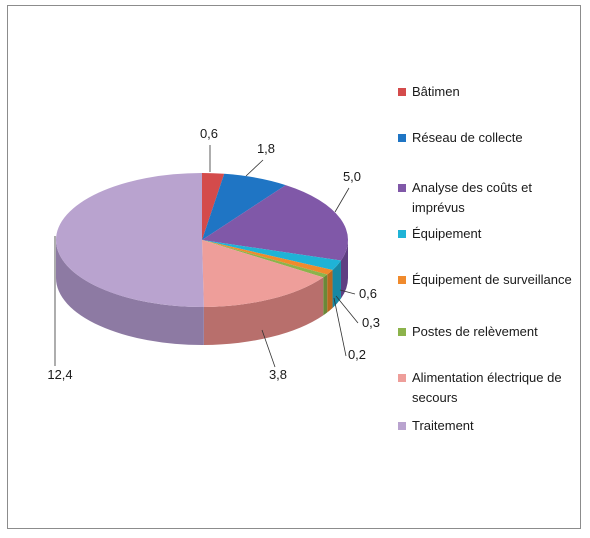 The width and height of the screenshot is (590, 538). Describe the element at coordinates (489, 235) in the screenshot. I see `legend-item: Équipement` at that location.